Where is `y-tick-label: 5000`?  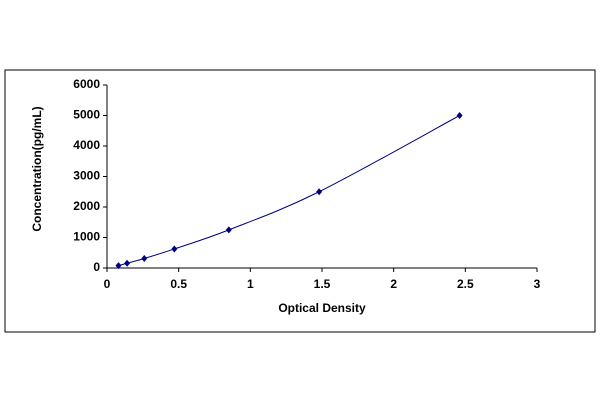
y-tick-label: 5000 is located at coordinates (86, 115).